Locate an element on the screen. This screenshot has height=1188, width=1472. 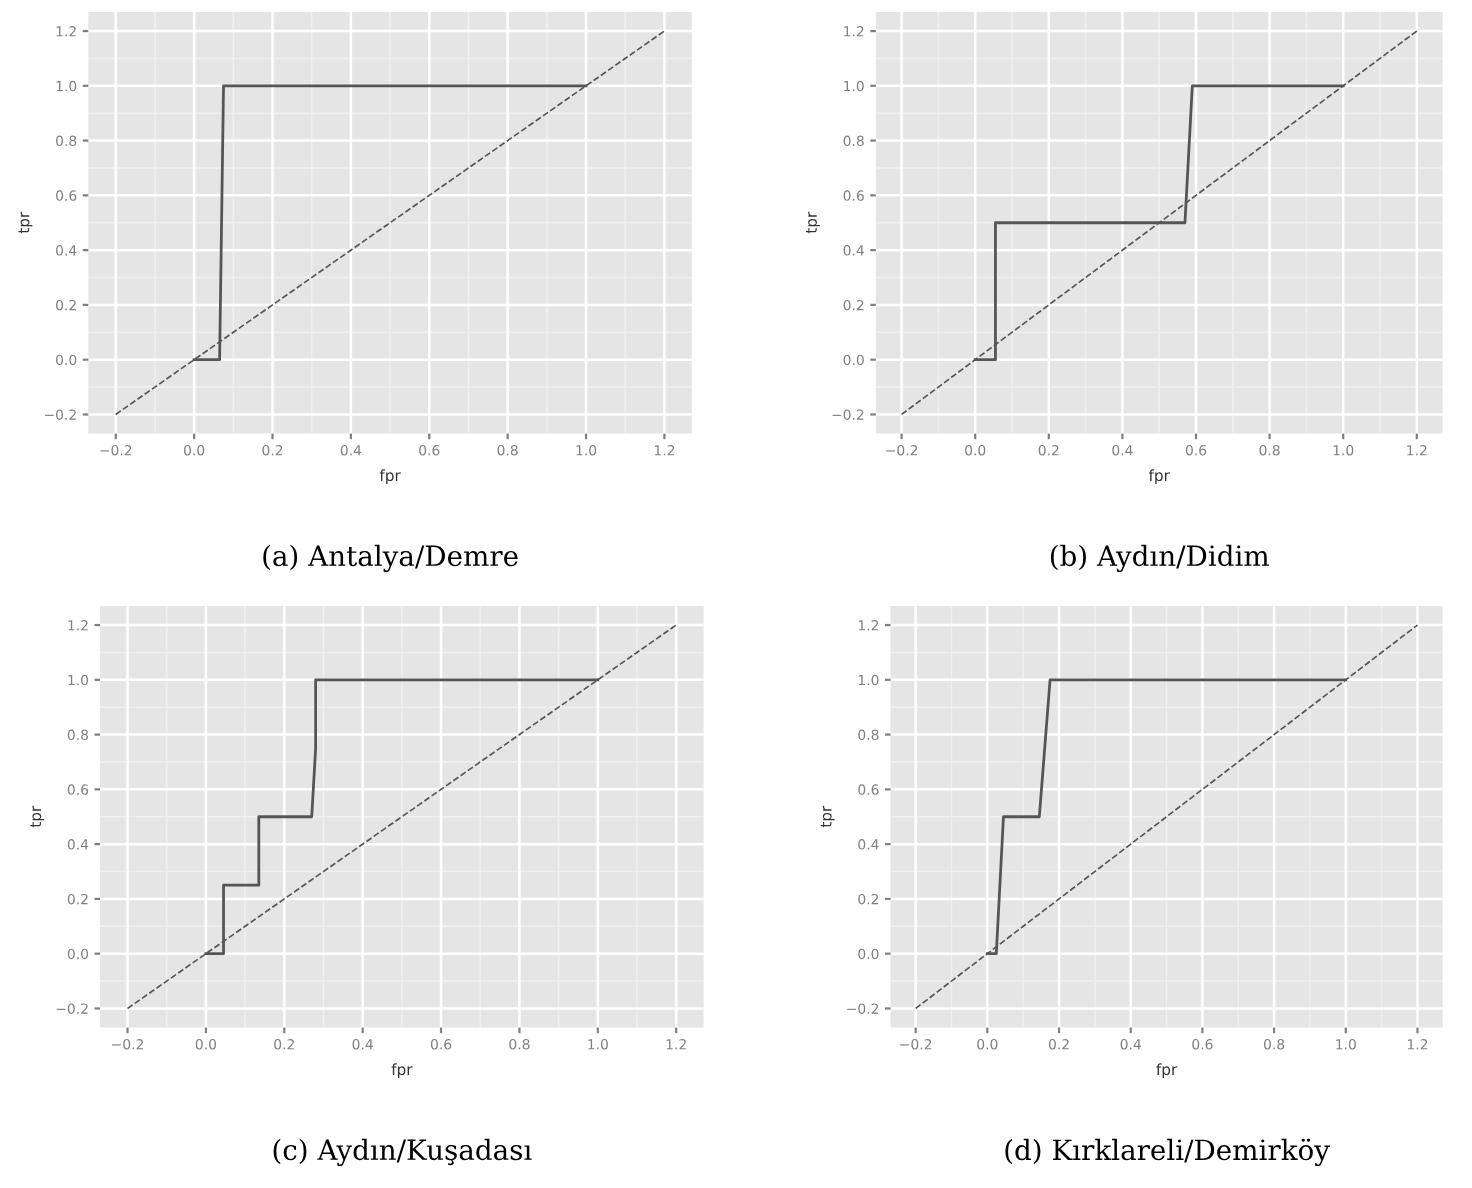
text: (a) Antalya/Demre is located at coordinates (390, 558).